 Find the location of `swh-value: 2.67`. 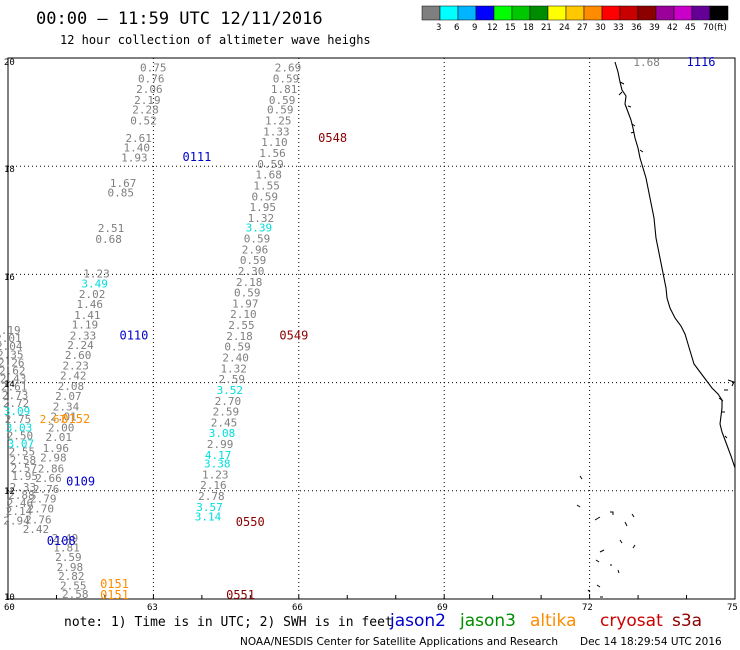

swh-value: 2.67 is located at coordinates (53, 419).